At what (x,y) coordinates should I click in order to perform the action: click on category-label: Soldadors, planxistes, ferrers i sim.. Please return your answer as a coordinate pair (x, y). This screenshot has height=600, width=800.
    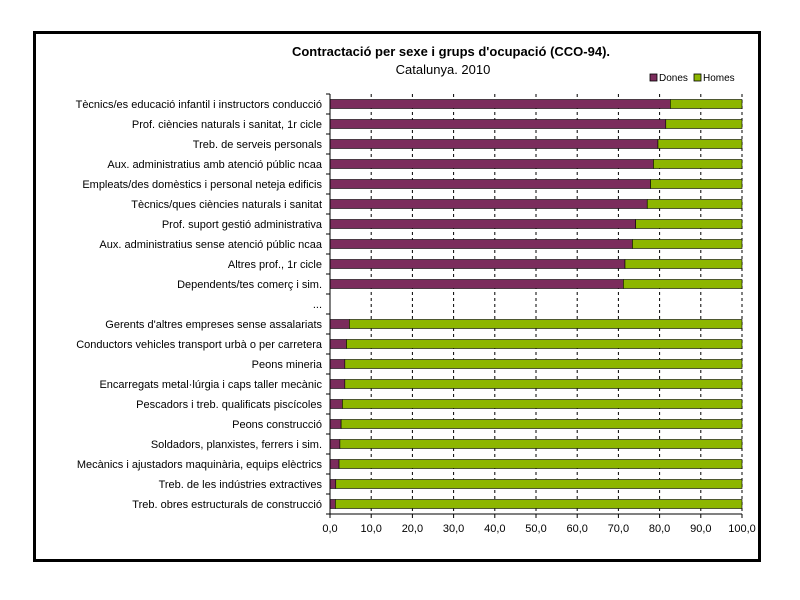
    Looking at the image, I should click on (236, 445).